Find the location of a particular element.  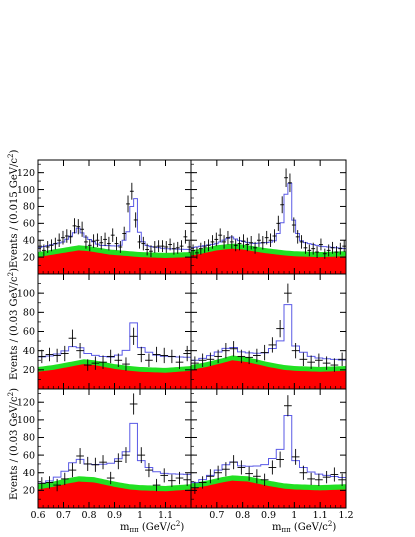

x-tick-label-left: 1 is located at coordinates (140, 515).